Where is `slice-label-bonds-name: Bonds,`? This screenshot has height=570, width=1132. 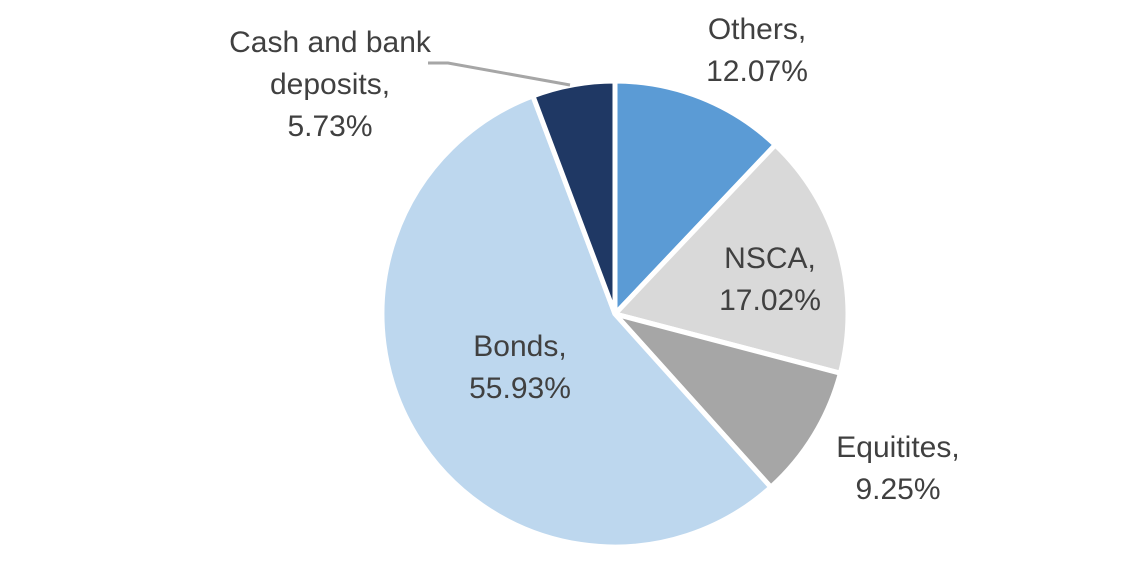 slice-label-bonds-name: Bonds, is located at coordinates (520, 346).